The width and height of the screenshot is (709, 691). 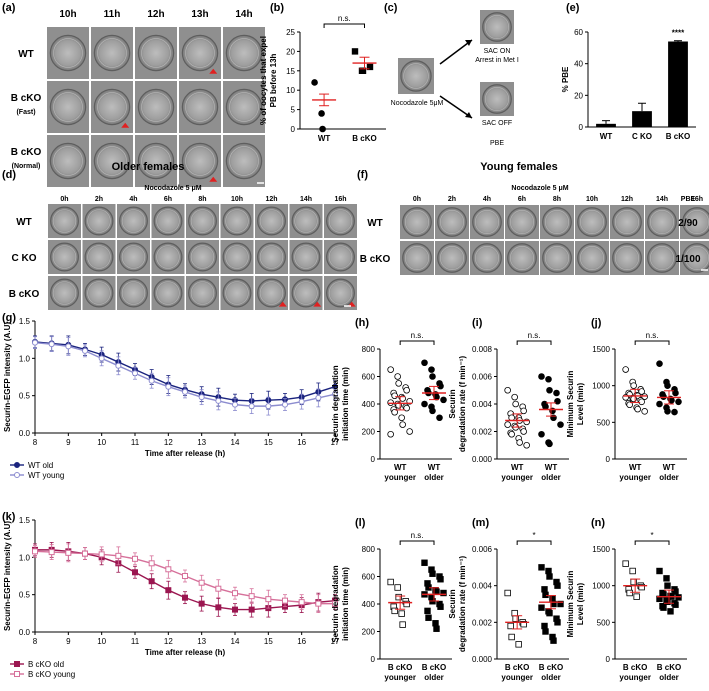 I want to click on panel-d-r2c7-oocyte, so click(x=306, y=293).